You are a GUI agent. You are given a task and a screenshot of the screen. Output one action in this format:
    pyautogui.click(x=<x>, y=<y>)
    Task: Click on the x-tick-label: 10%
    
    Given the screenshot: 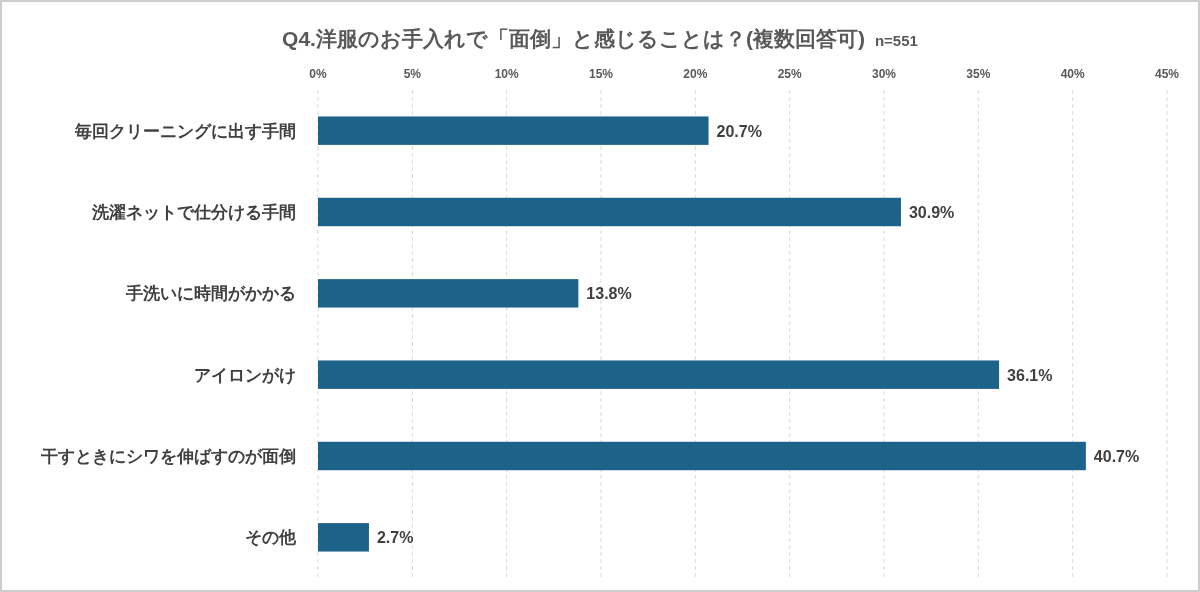 What is the action you would take?
    pyautogui.click(x=506, y=74)
    